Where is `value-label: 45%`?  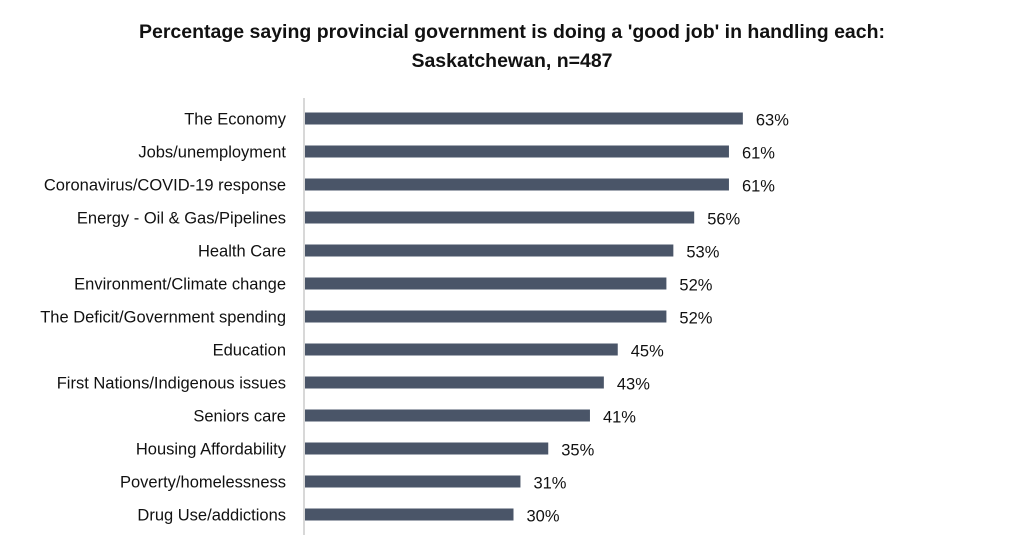 value-label: 45% is located at coordinates (647, 352).